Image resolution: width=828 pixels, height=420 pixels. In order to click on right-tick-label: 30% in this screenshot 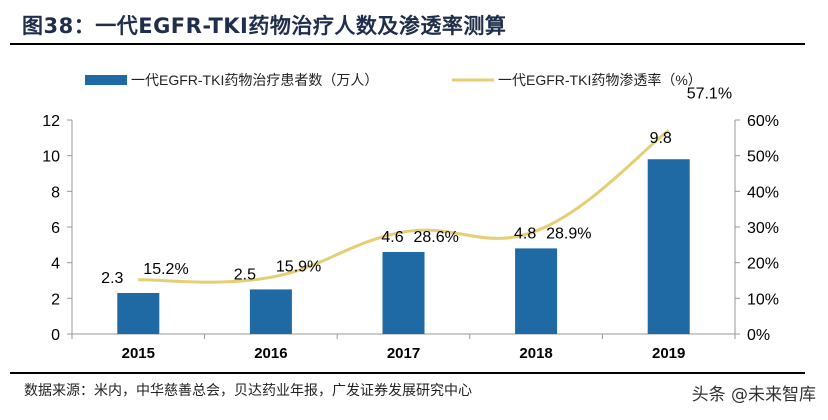, I will do `click(763, 228)`.